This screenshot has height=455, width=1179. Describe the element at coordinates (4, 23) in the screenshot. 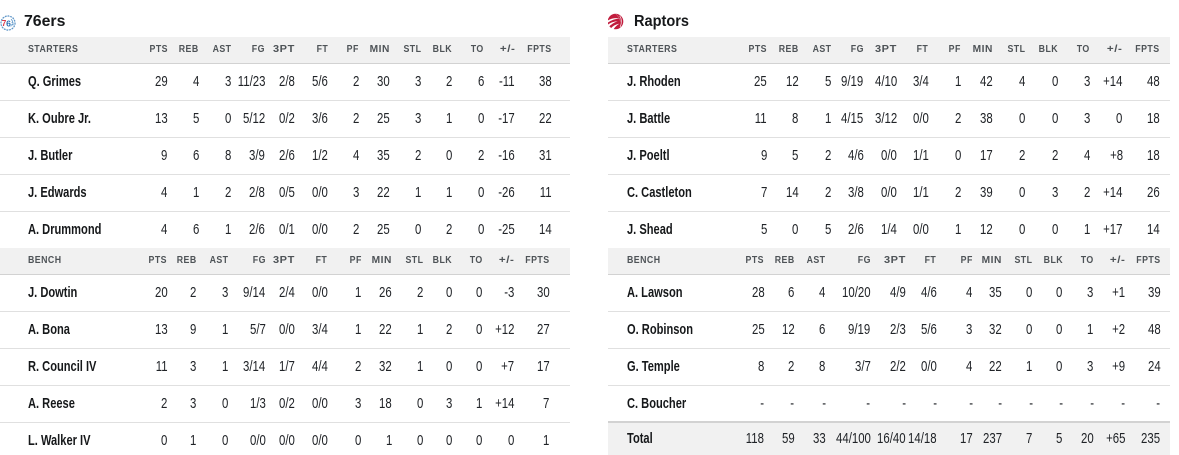

I see `svg-text: 7` at that location.